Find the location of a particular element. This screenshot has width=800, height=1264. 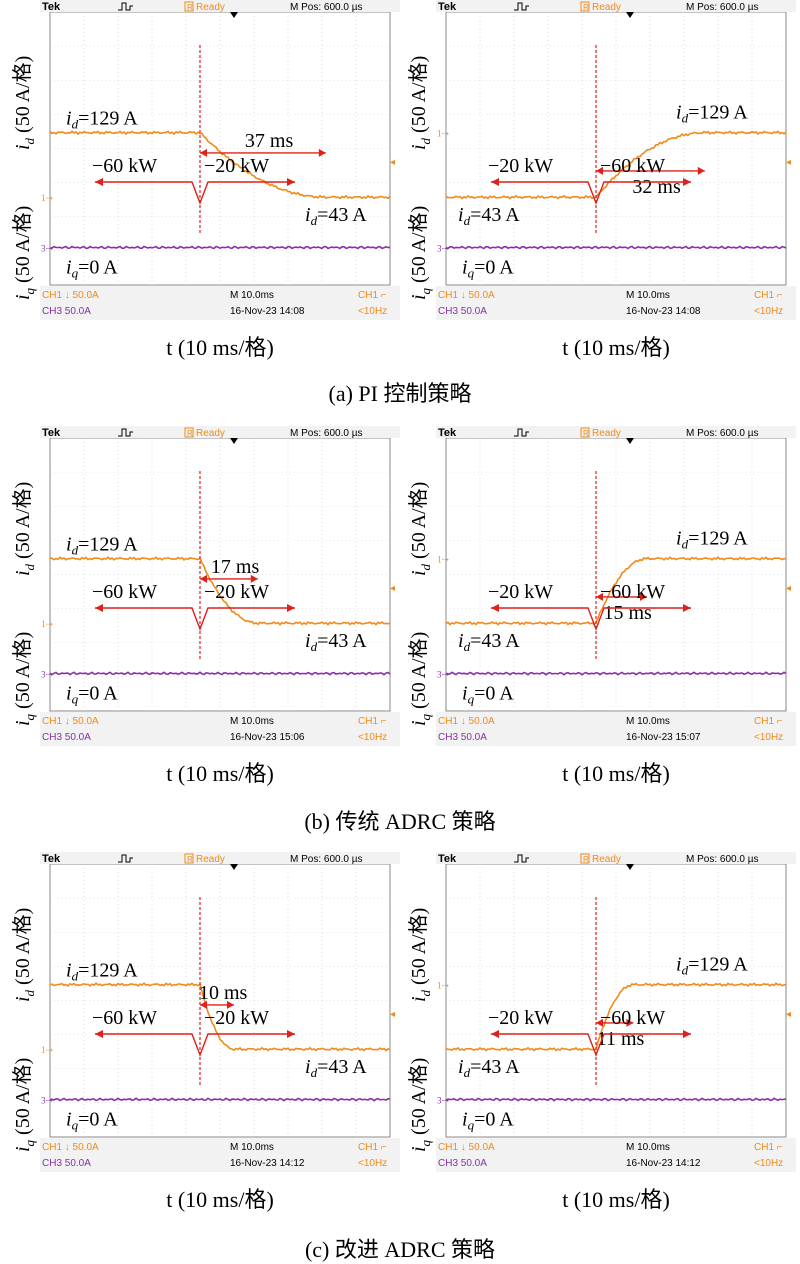

id-end-label: id=43 A is located at coordinates (336, 216).